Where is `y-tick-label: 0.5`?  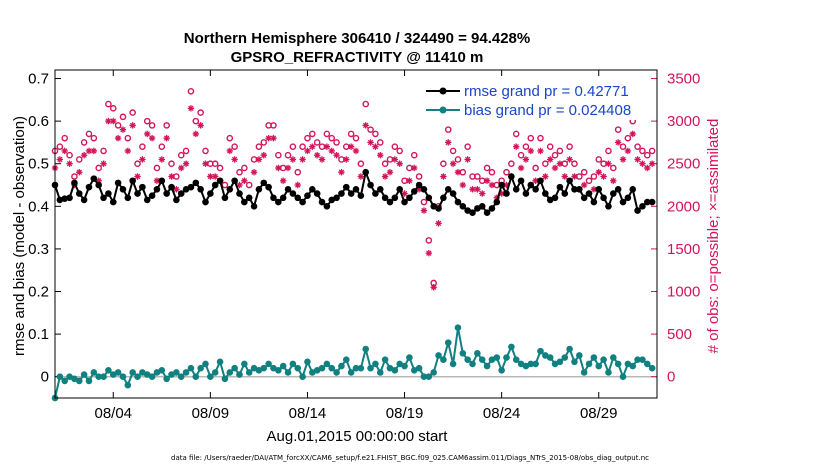
y-tick-label: 0.5 is located at coordinates (38, 164).